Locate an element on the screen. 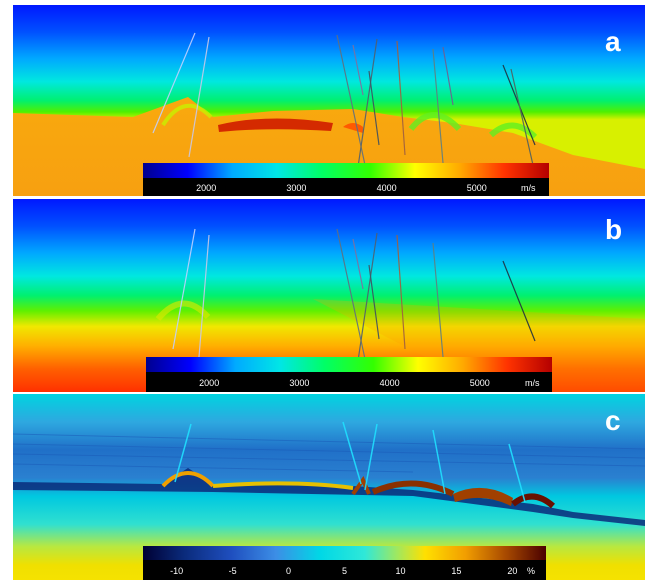 The width and height of the screenshot is (653, 582). colorbar-tick-label: -10 is located at coordinates (176, 571).